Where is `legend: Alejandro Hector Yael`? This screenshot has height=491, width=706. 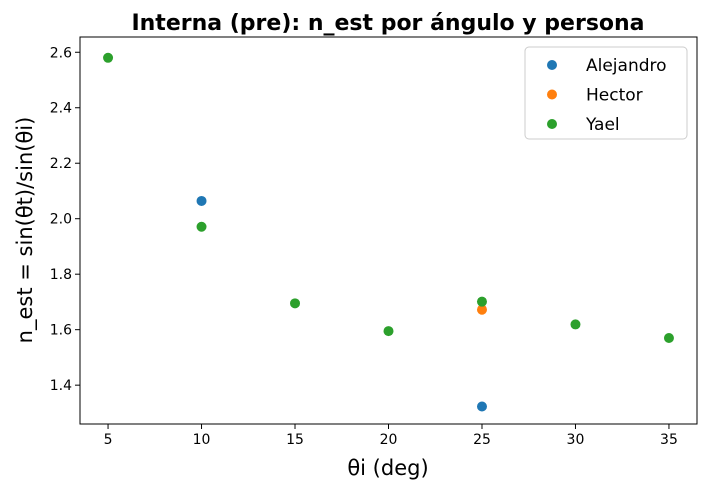 legend: Alejandro Hector Yael is located at coordinates (606, 93).